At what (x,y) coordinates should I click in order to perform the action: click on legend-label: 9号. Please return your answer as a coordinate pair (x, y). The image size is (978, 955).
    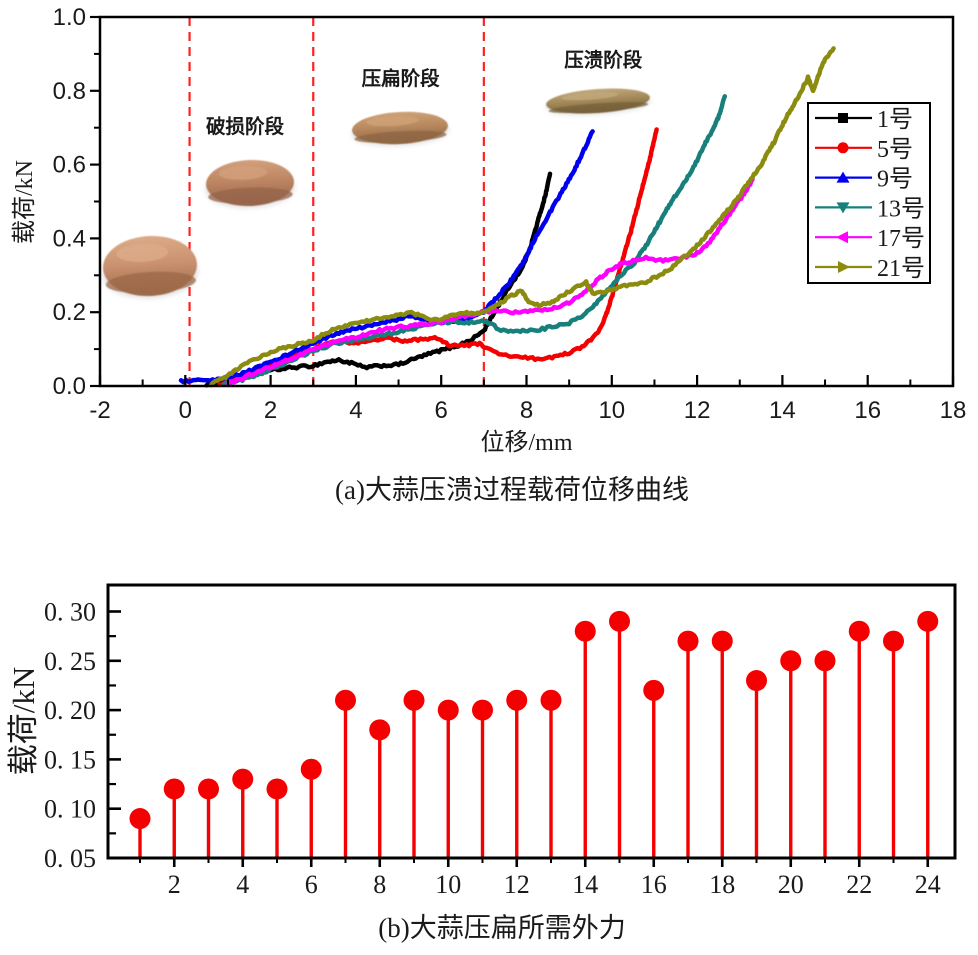
    Looking at the image, I should click on (895, 180).